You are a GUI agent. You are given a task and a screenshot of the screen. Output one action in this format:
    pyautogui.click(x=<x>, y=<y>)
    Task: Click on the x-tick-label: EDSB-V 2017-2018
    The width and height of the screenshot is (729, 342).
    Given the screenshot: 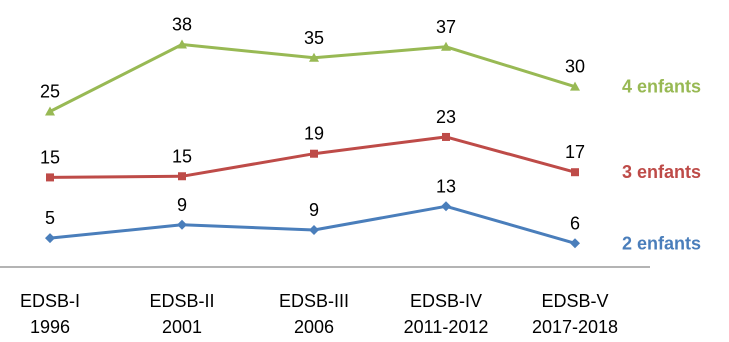 What is the action you would take?
    pyautogui.click(x=575, y=314)
    